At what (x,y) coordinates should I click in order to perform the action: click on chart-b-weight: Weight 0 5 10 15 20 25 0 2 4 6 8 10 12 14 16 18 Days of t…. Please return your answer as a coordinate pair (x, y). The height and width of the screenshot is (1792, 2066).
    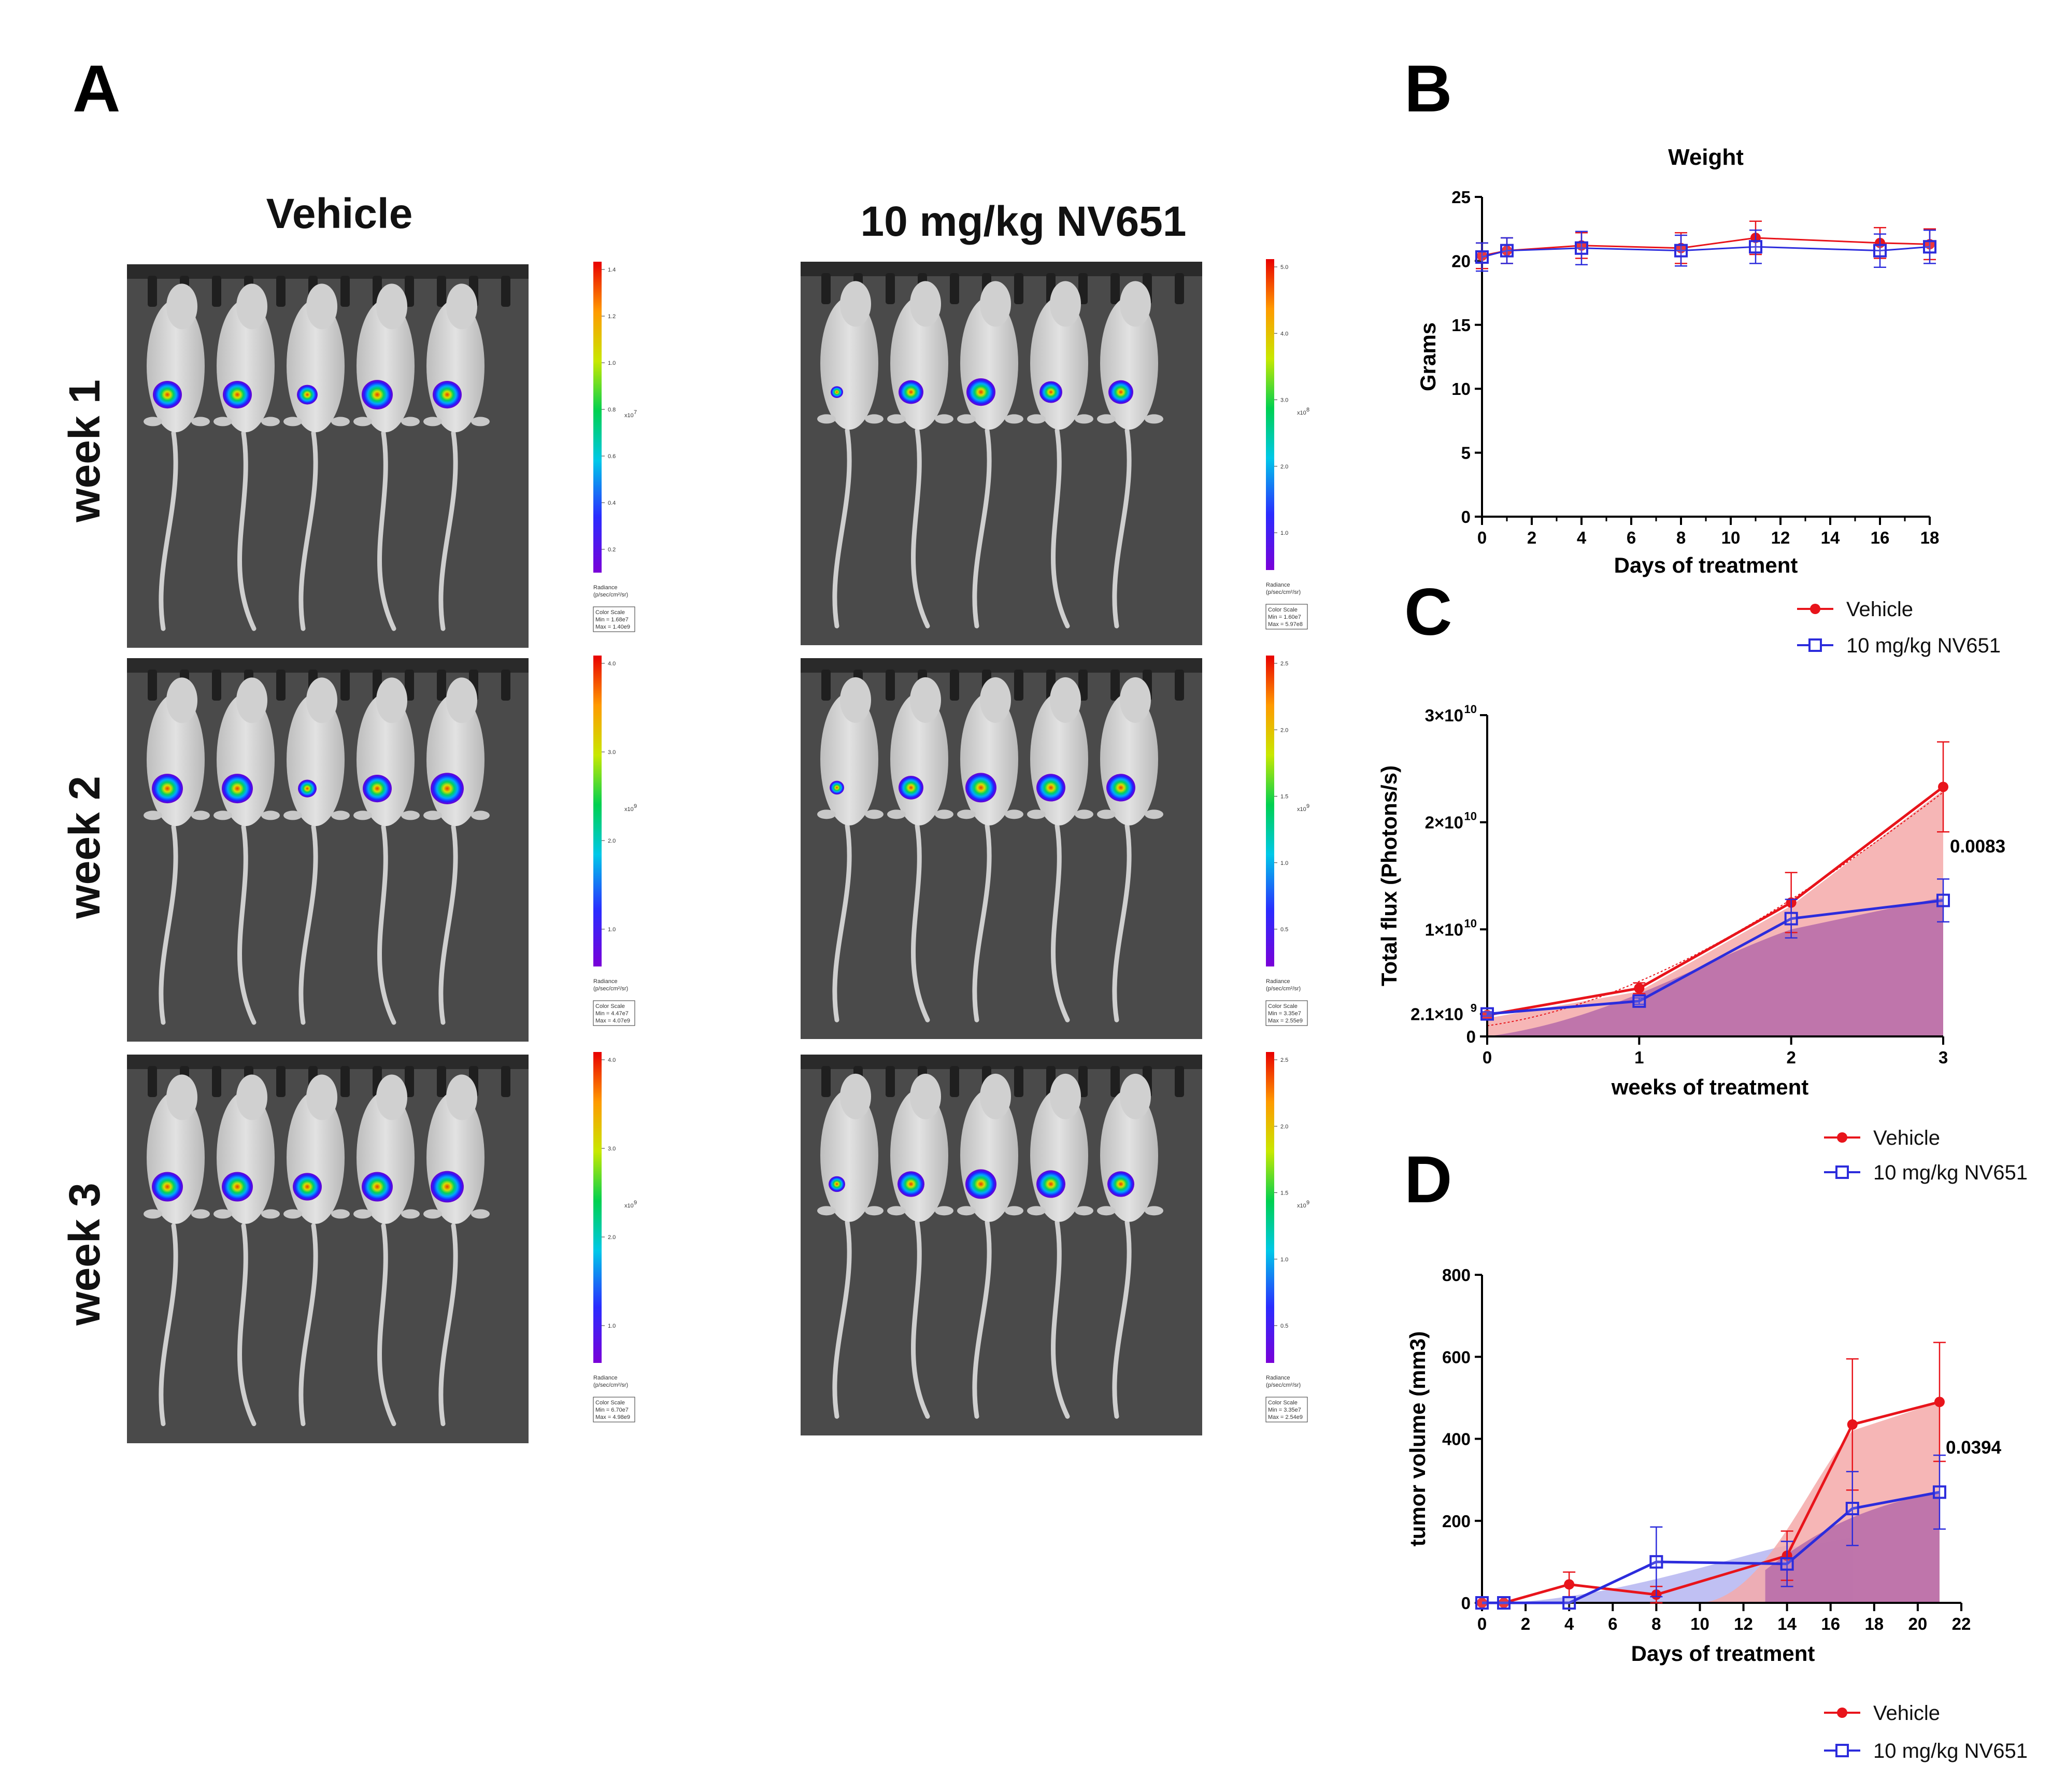
    Looking at the image, I should click on (1708, 401).